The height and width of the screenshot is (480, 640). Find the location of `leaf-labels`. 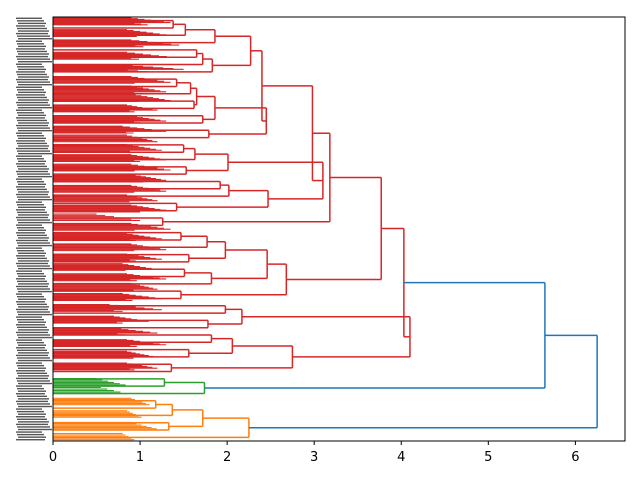

leaf-labels is located at coordinates (34, 229).